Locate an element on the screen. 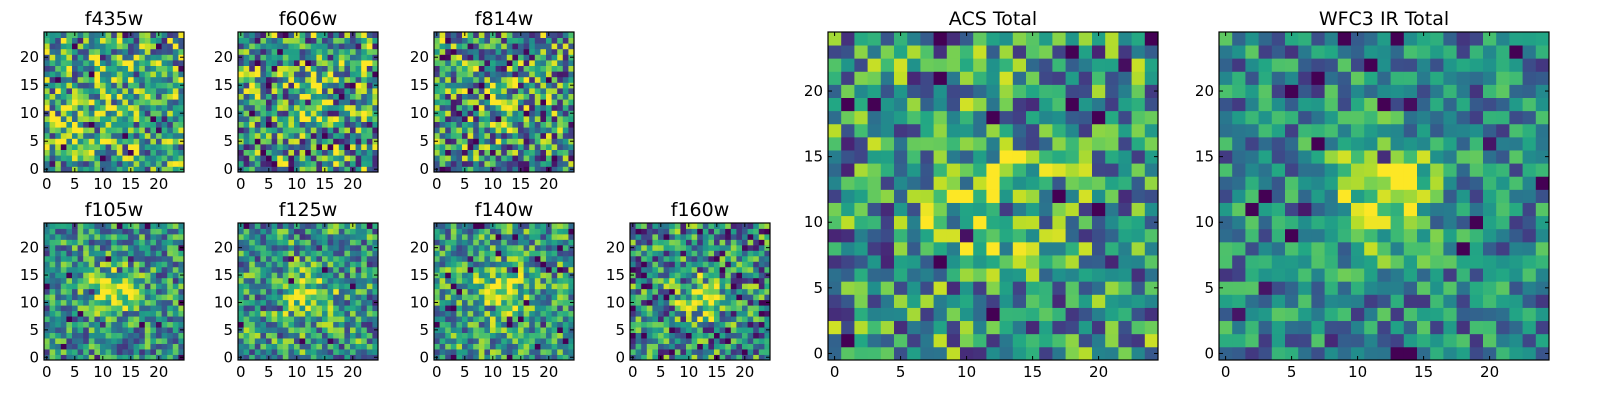 The width and height of the screenshot is (1600, 400). y-tick-label: 10 is located at coordinates (419, 113).